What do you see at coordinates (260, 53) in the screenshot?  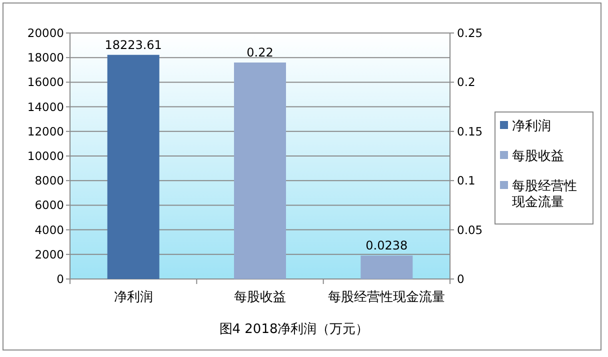 I see `data-label: 0.22` at bounding box center [260, 53].